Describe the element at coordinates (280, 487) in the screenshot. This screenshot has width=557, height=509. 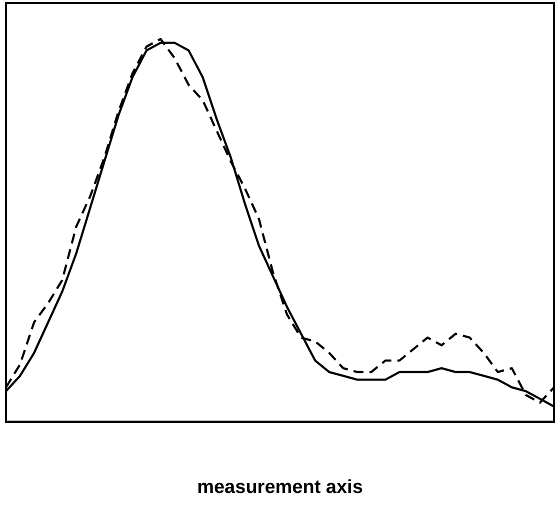
I see `x-axis-title: measurement axis` at that location.